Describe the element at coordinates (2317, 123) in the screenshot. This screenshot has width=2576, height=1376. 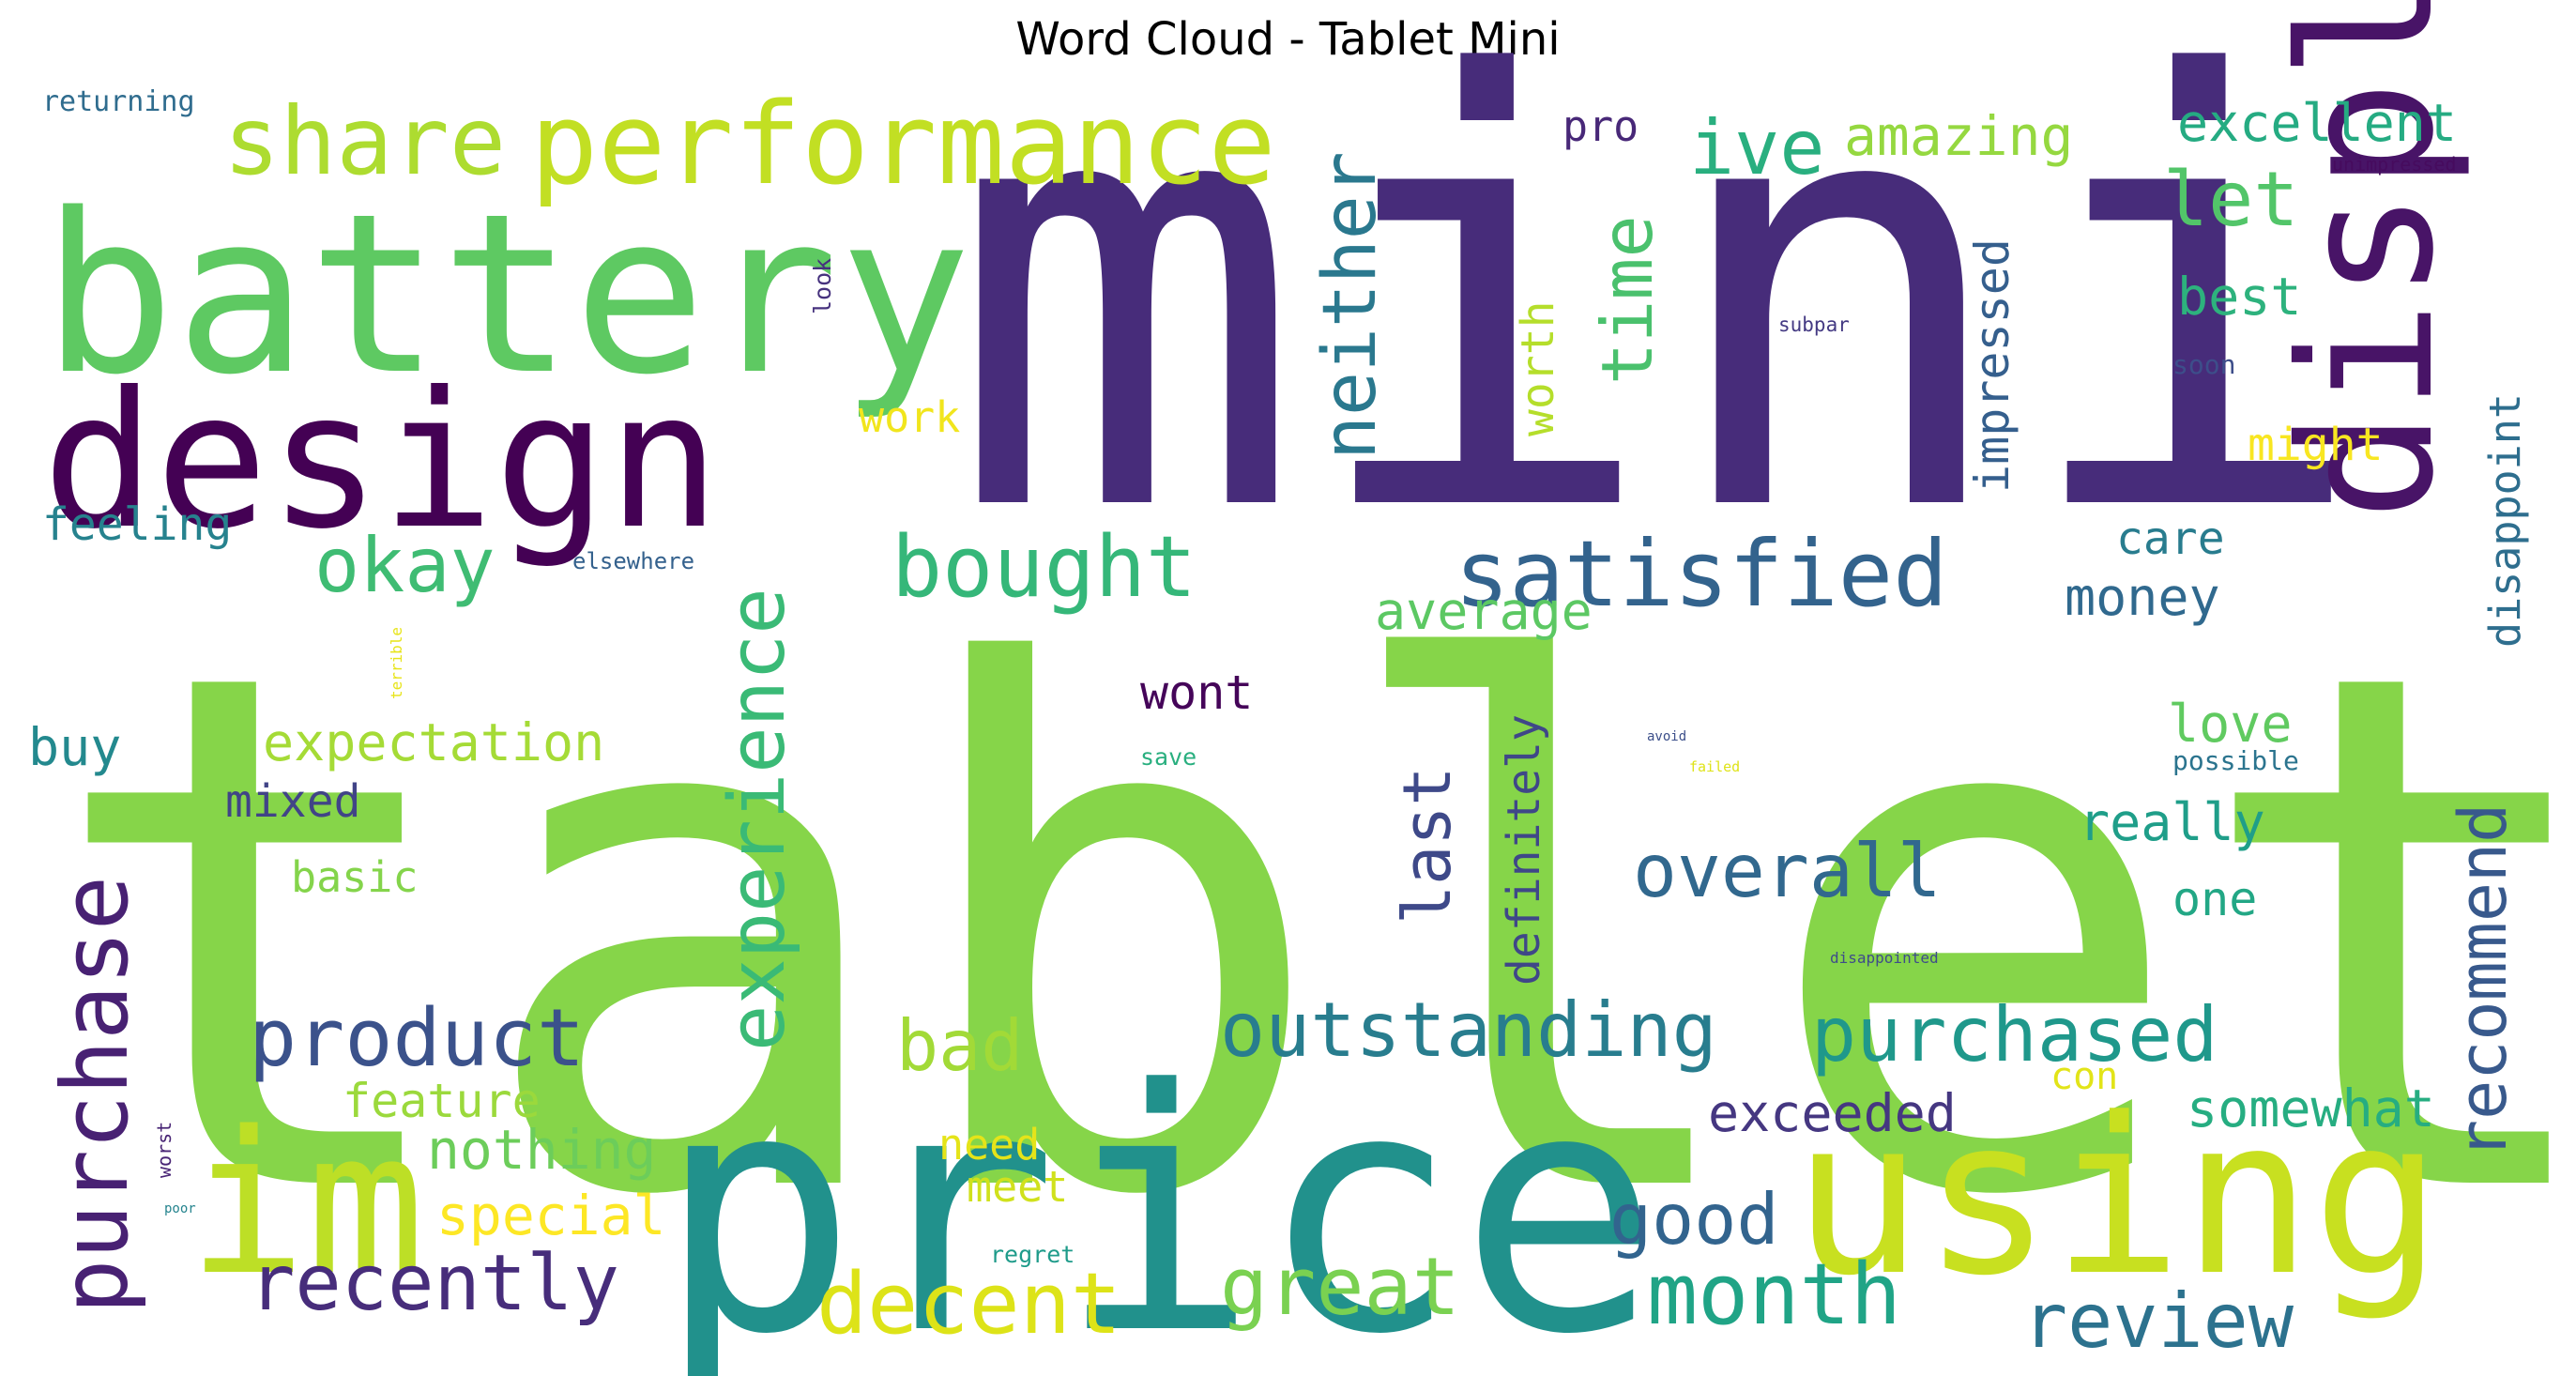
I see `word-excellent: excellent` at that location.